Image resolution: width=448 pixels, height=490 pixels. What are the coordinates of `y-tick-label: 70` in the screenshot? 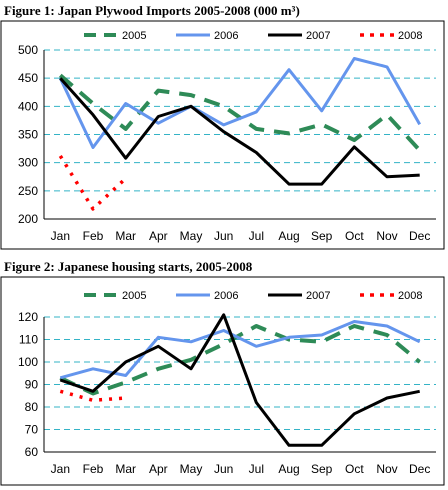 It's located at (32, 430).